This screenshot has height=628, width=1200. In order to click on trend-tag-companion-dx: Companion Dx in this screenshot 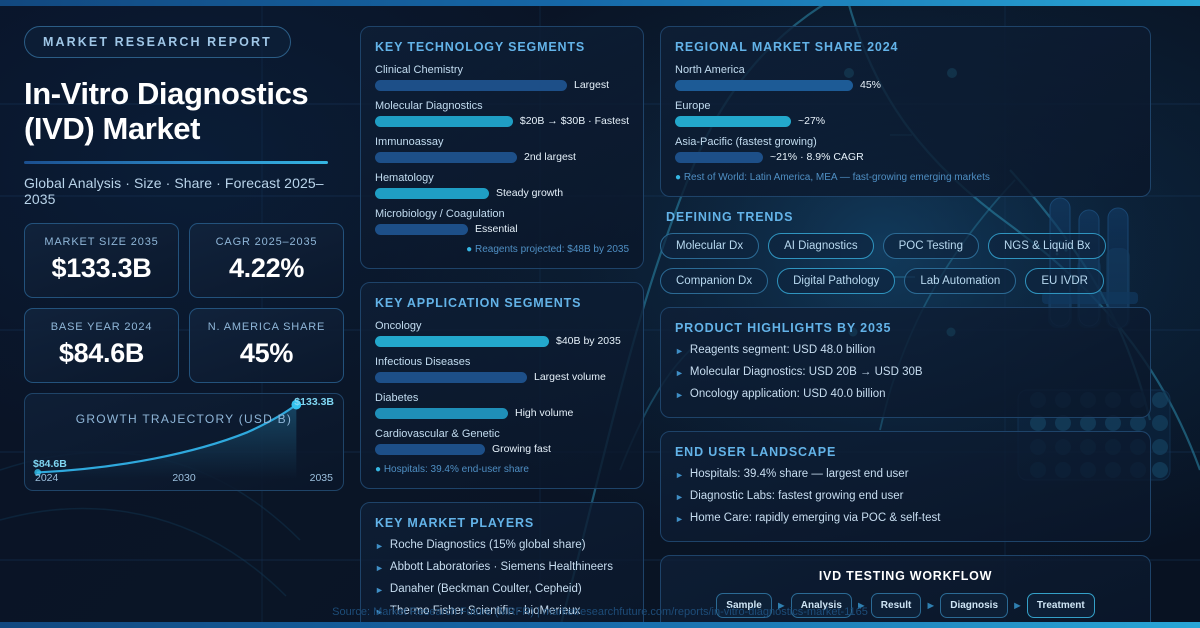, I will do `click(714, 281)`.